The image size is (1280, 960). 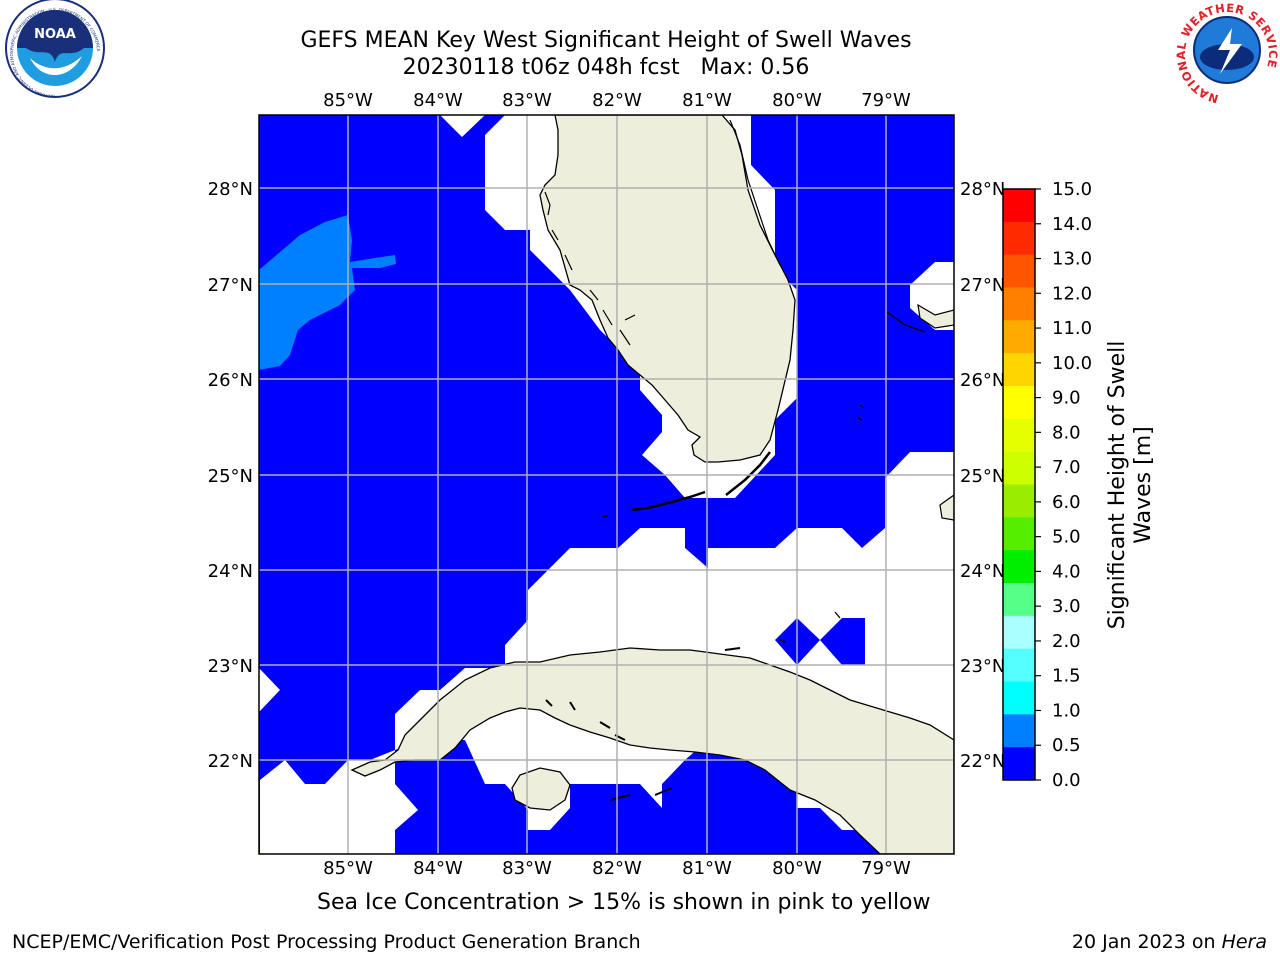 I want to click on footer-date-text: 20 Jan 2023 on, so click(x=1146, y=942).